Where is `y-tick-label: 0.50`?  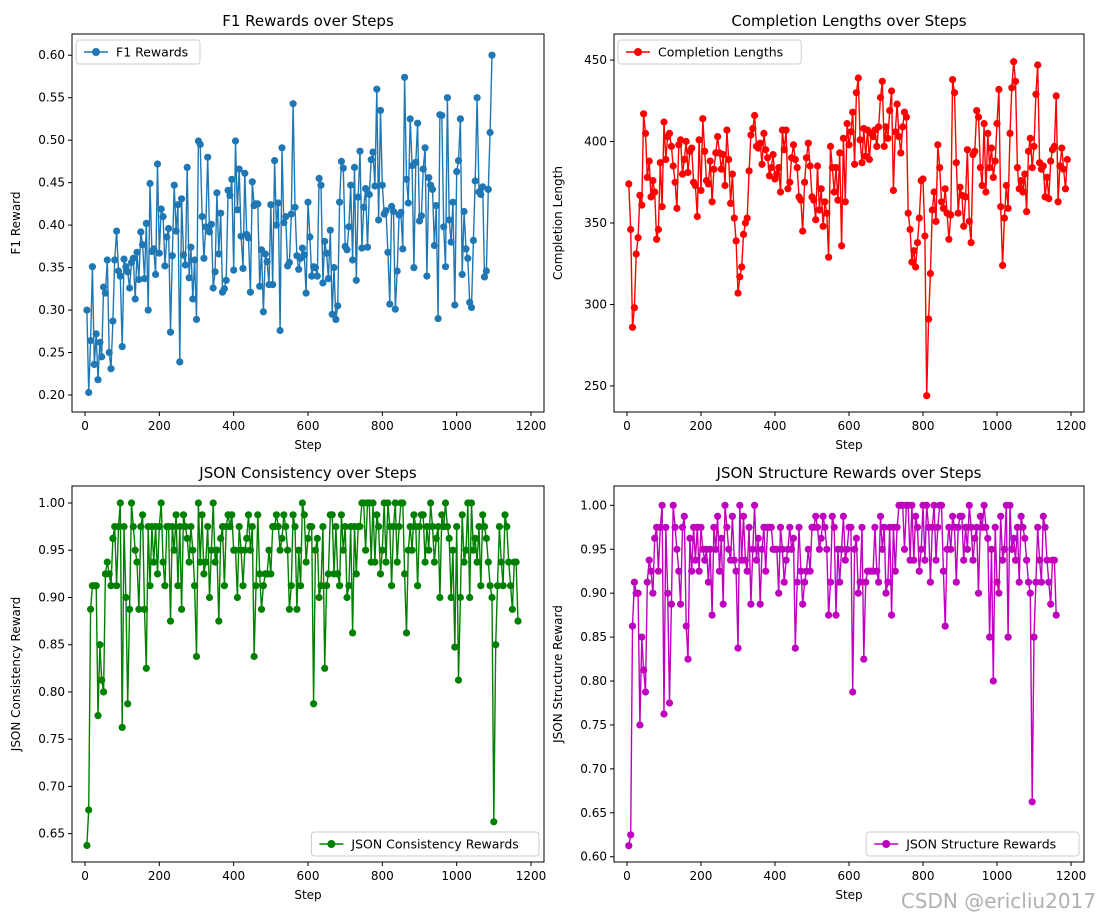
y-tick-label: 0.50 is located at coordinates (51, 140).